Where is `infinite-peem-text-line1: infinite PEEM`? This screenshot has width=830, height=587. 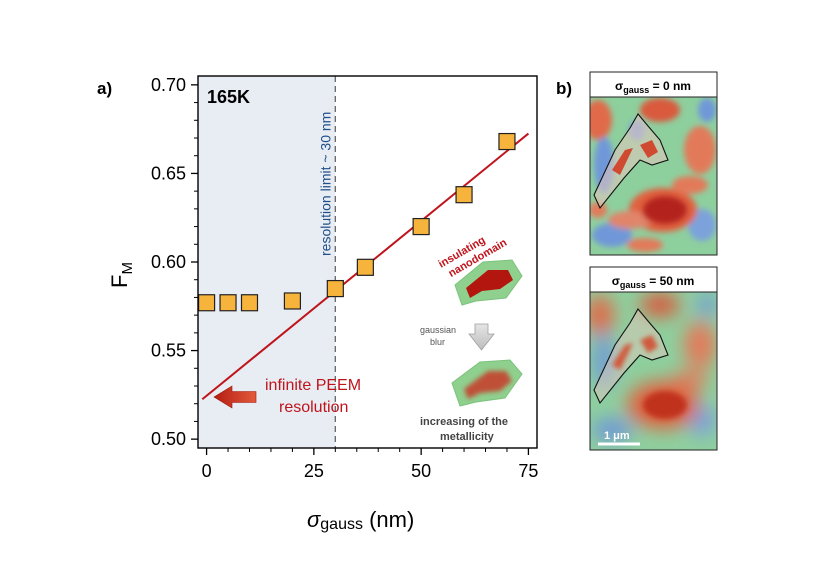 infinite-peem-text-line1: infinite PEEM is located at coordinates (313, 385).